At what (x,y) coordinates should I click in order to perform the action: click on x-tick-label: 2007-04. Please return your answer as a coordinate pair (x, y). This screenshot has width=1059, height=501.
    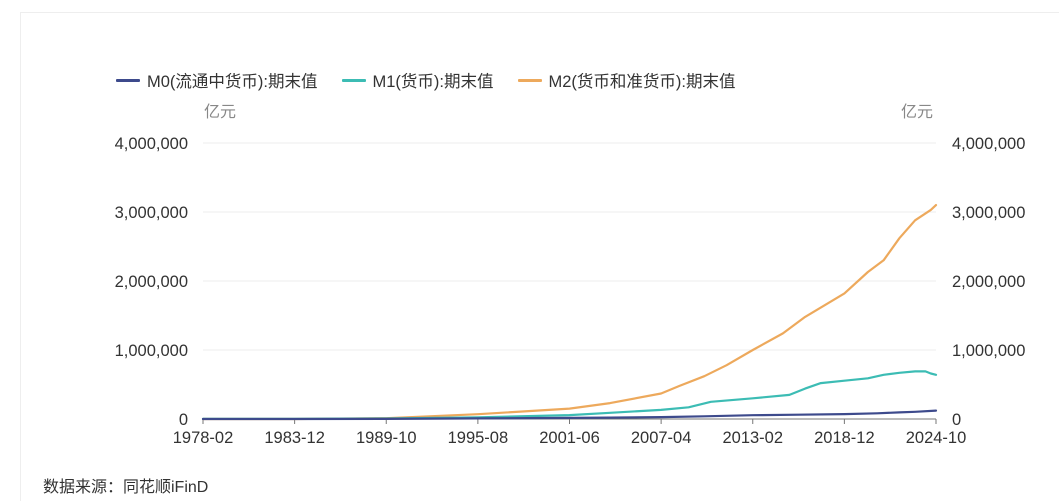
    Looking at the image, I should click on (661, 438).